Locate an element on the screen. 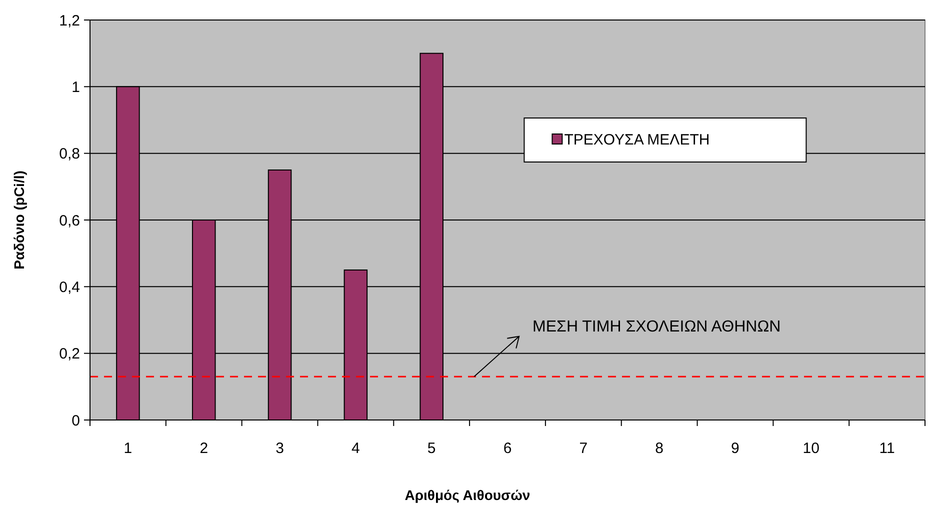 The height and width of the screenshot is (507, 929). x-tick-label: 5 is located at coordinates (431, 448).